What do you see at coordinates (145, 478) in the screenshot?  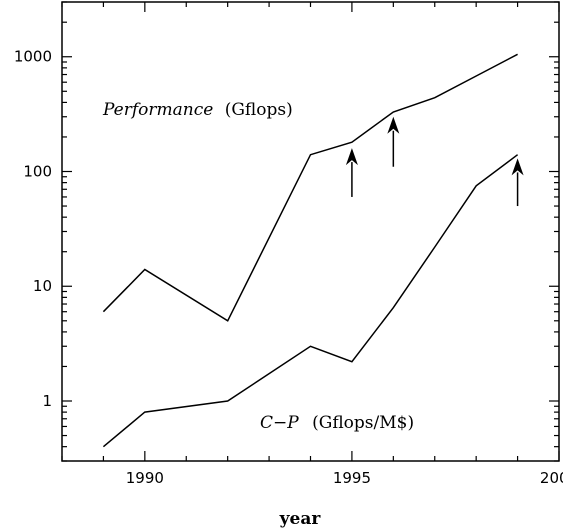 I see `x-tick-label: 1990` at bounding box center [145, 478].